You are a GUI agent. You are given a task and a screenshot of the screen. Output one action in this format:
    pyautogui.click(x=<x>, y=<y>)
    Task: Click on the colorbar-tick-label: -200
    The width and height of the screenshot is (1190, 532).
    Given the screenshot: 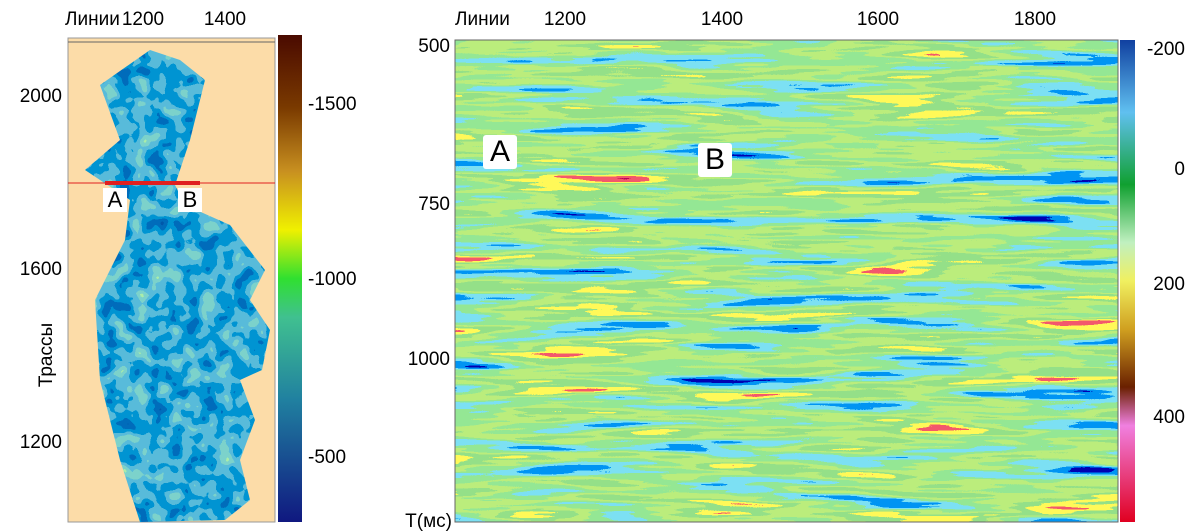 What is the action you would take?
    pyautogui.click(x=1166, y=49)
    